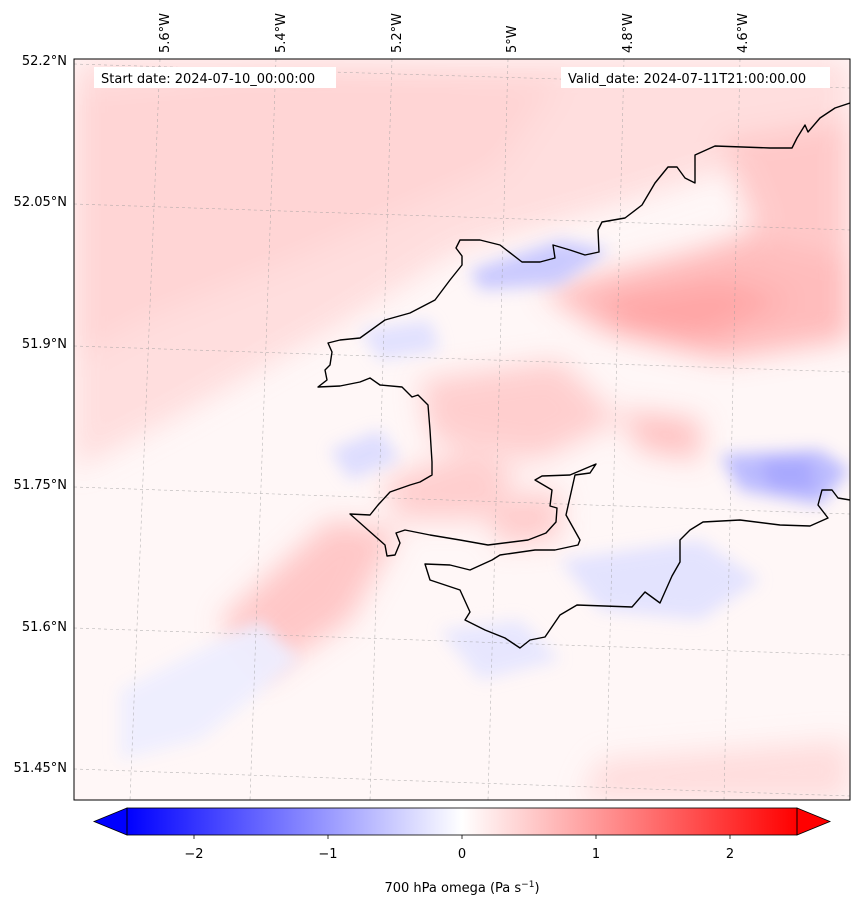 The height and width of the screenshot is (908, 859). I want to click on lon-label-4-8w: 4.8°W, so click(628, 33).